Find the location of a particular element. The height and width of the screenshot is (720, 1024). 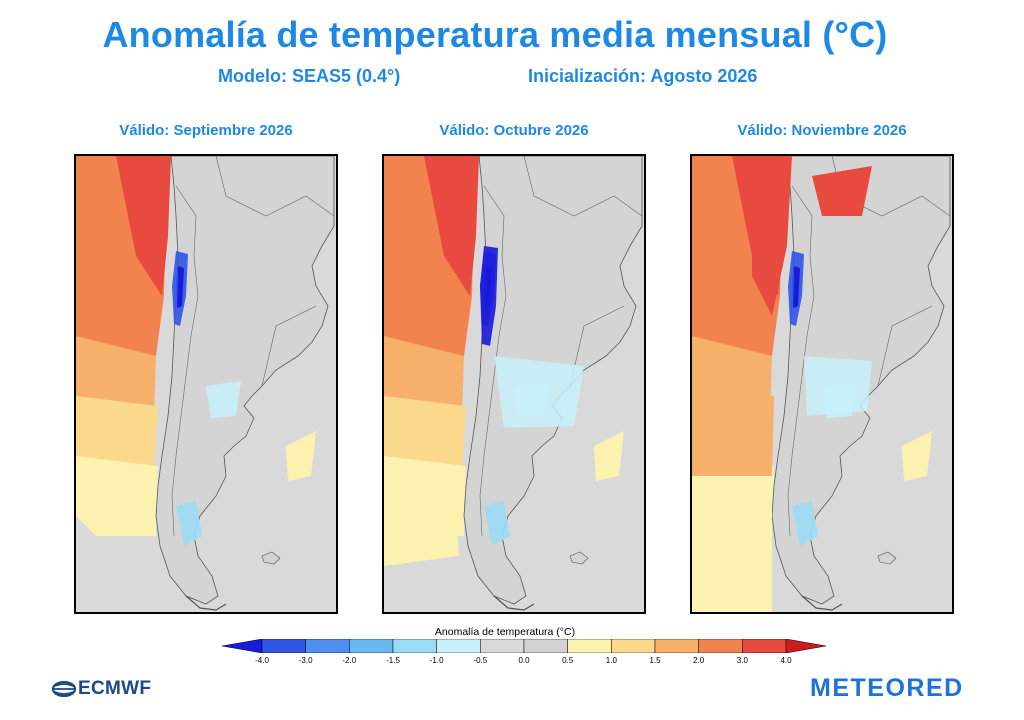

colorbar-tick-label: -4.0 is located at coordinates (262, 660).